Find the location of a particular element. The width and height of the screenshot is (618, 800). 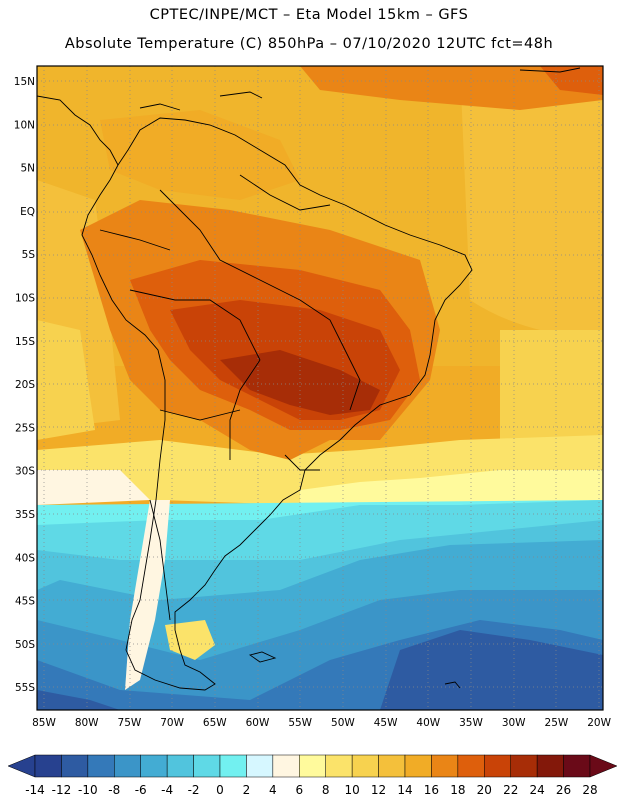

lat-label: 15S is located at coordinates (25, 342).